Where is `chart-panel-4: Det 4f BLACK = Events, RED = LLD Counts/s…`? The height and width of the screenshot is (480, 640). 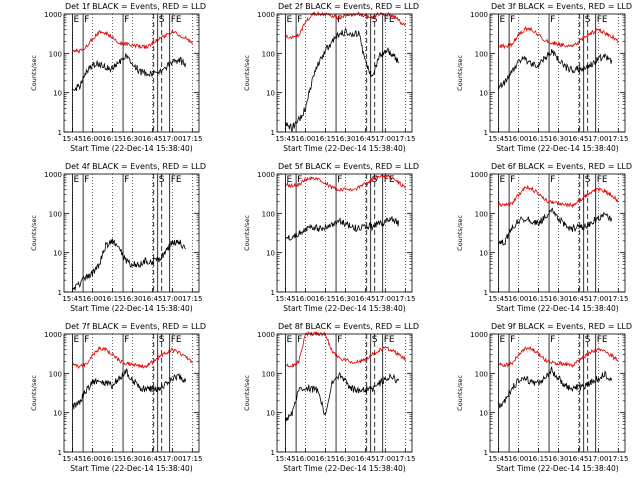
chart-panel-4: Det 4f BLACK = Events, RED = LLD Counts/s… is located at coordinates (118, 237).